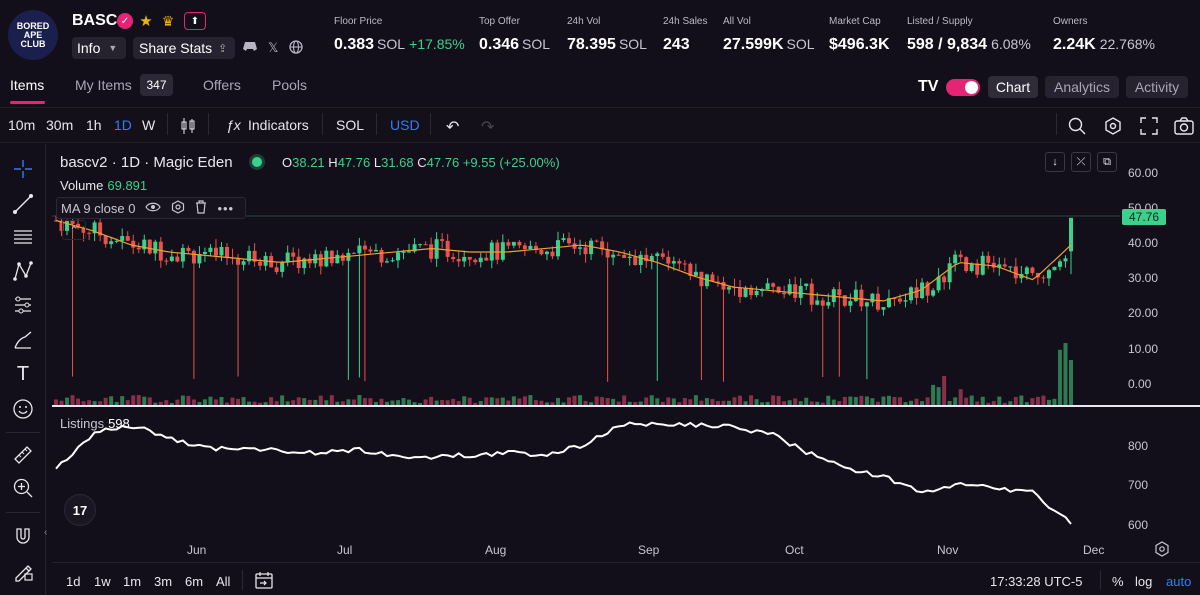 The width and height of the screenshot is (1200, 595). What do you see at coordinates (23, 373) in the screenshot?
I see `text-tool-icon: T` at bounding box center [23, 373].